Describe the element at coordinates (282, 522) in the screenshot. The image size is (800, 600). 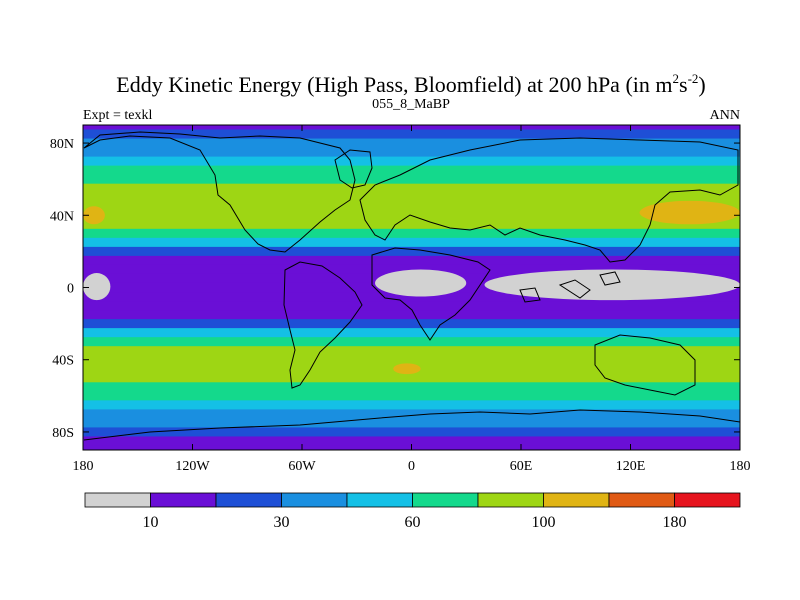
I see `colorbar-label: 30` at that location.